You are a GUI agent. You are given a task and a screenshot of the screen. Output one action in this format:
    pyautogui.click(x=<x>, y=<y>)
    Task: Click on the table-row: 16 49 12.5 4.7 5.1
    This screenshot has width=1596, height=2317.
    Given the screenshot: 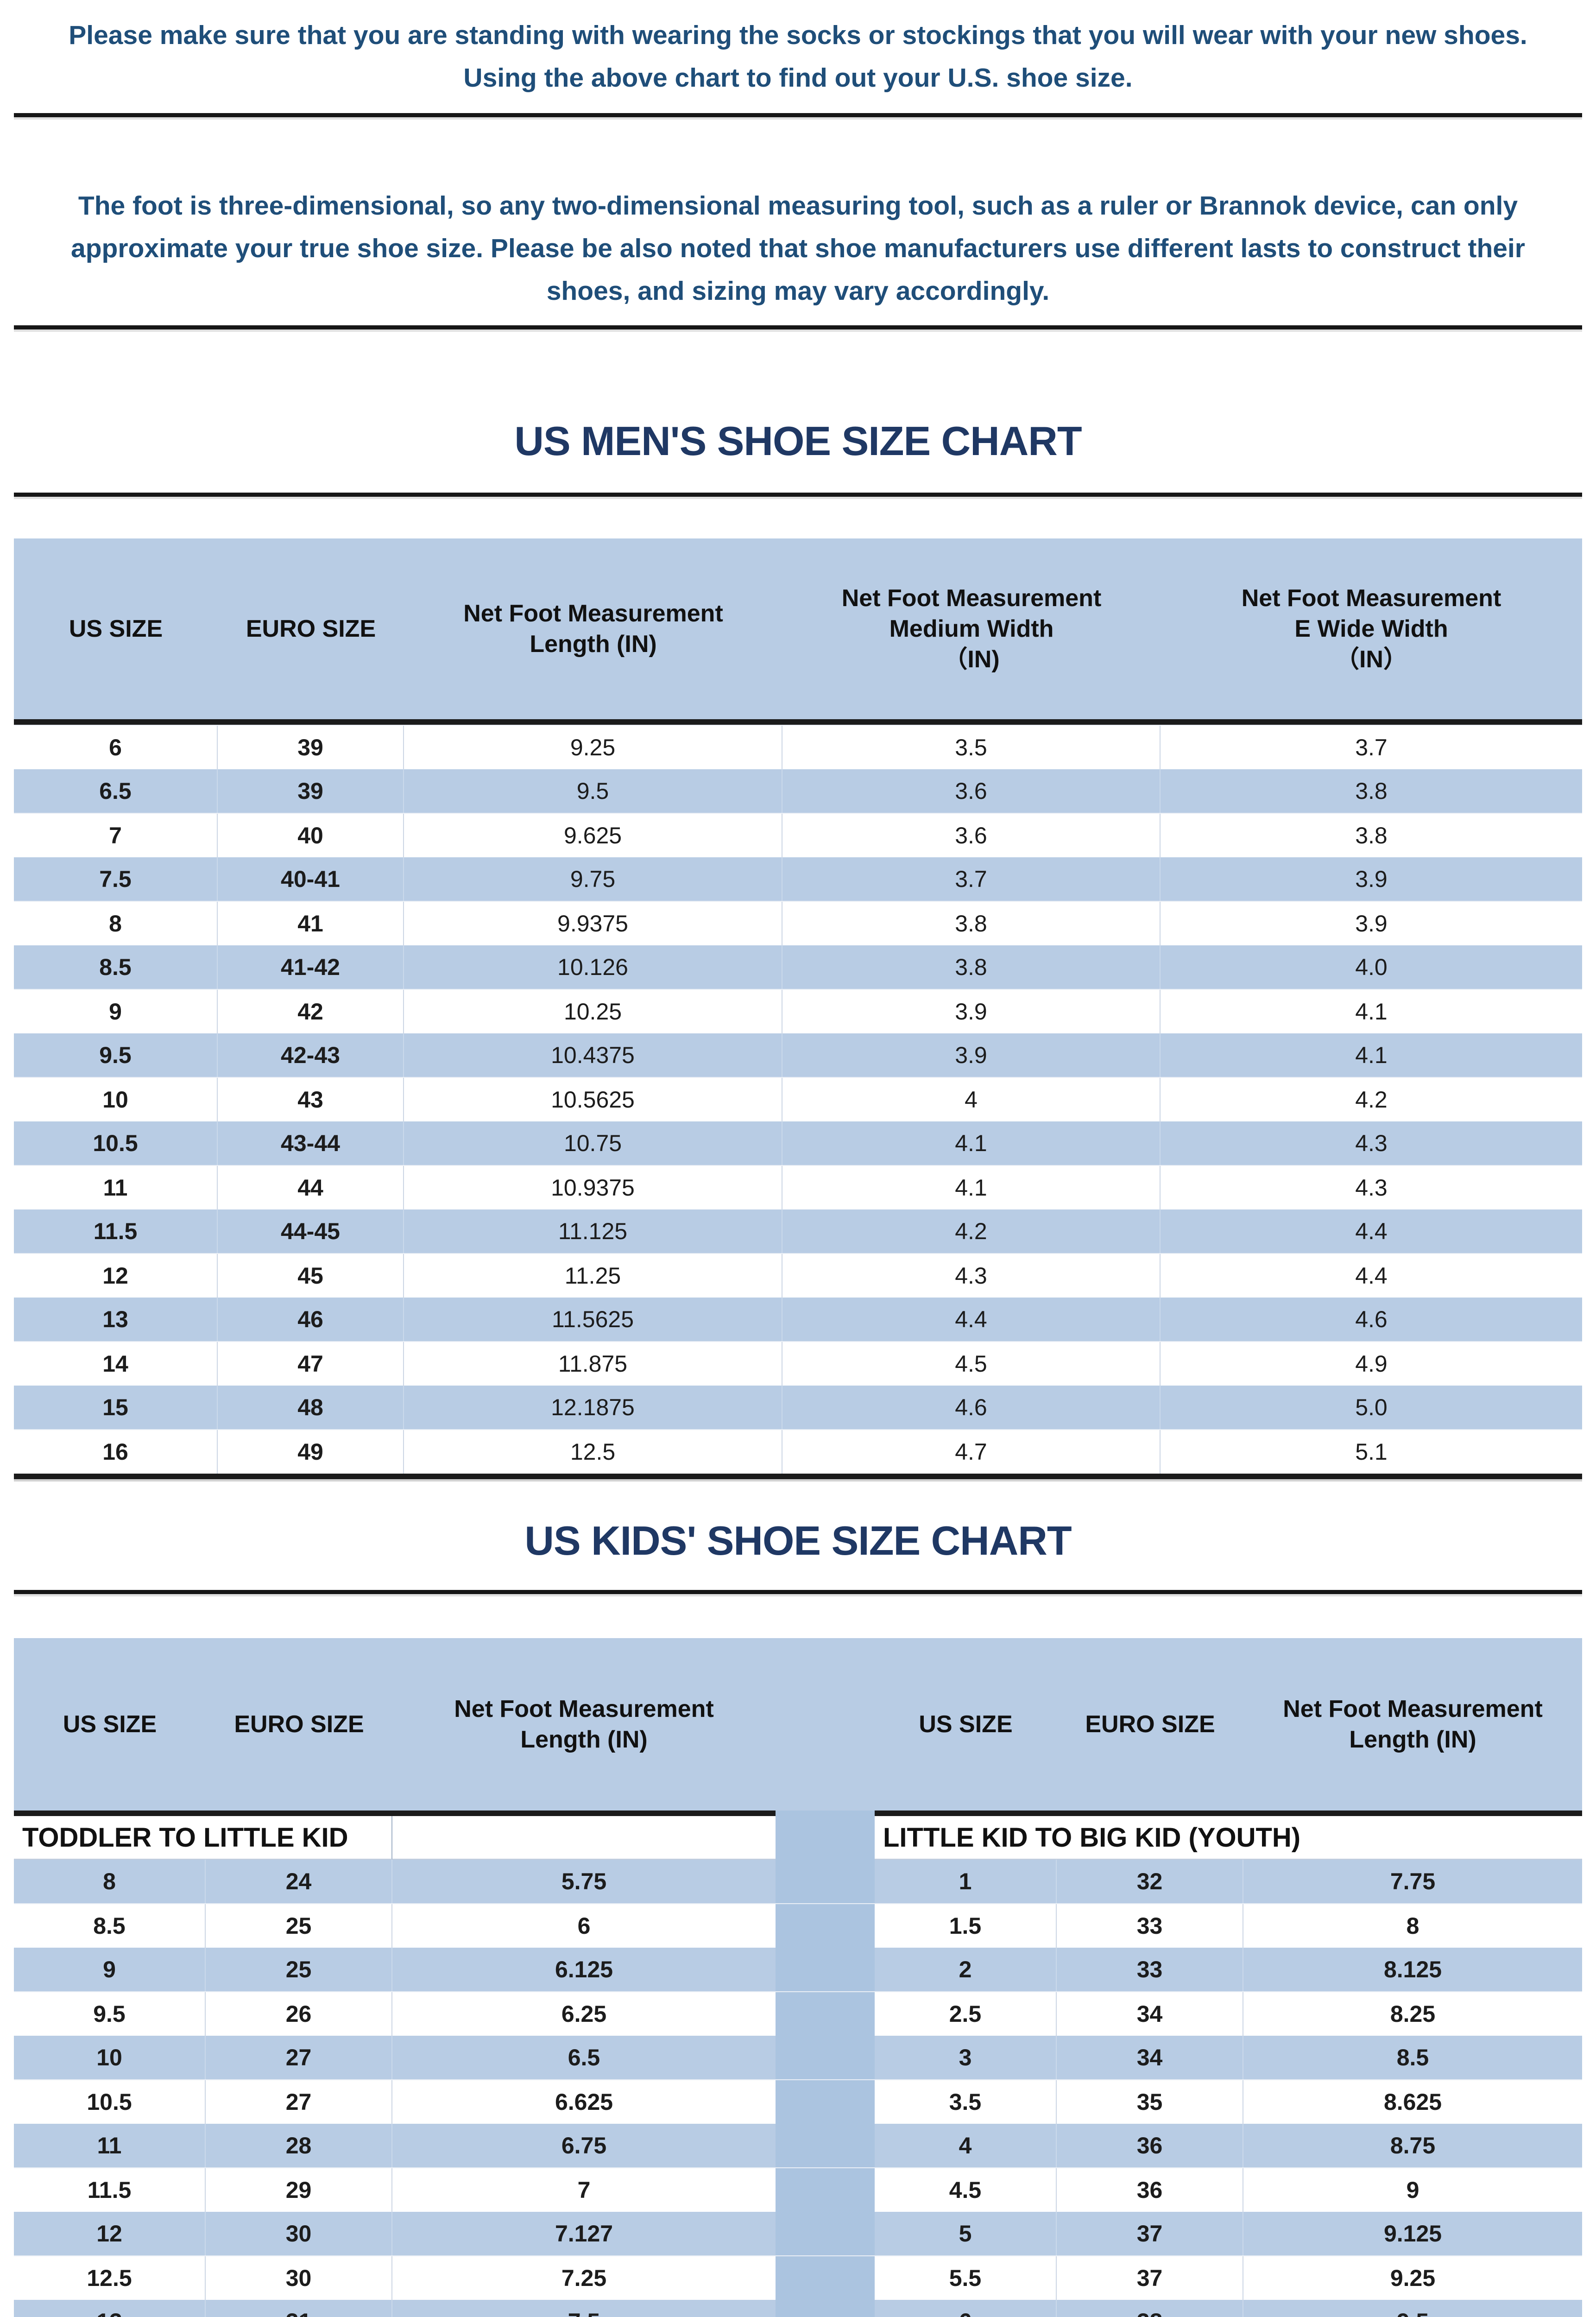 What is the action you would take?
    pyautogui.click(x=798, y=1451)
    